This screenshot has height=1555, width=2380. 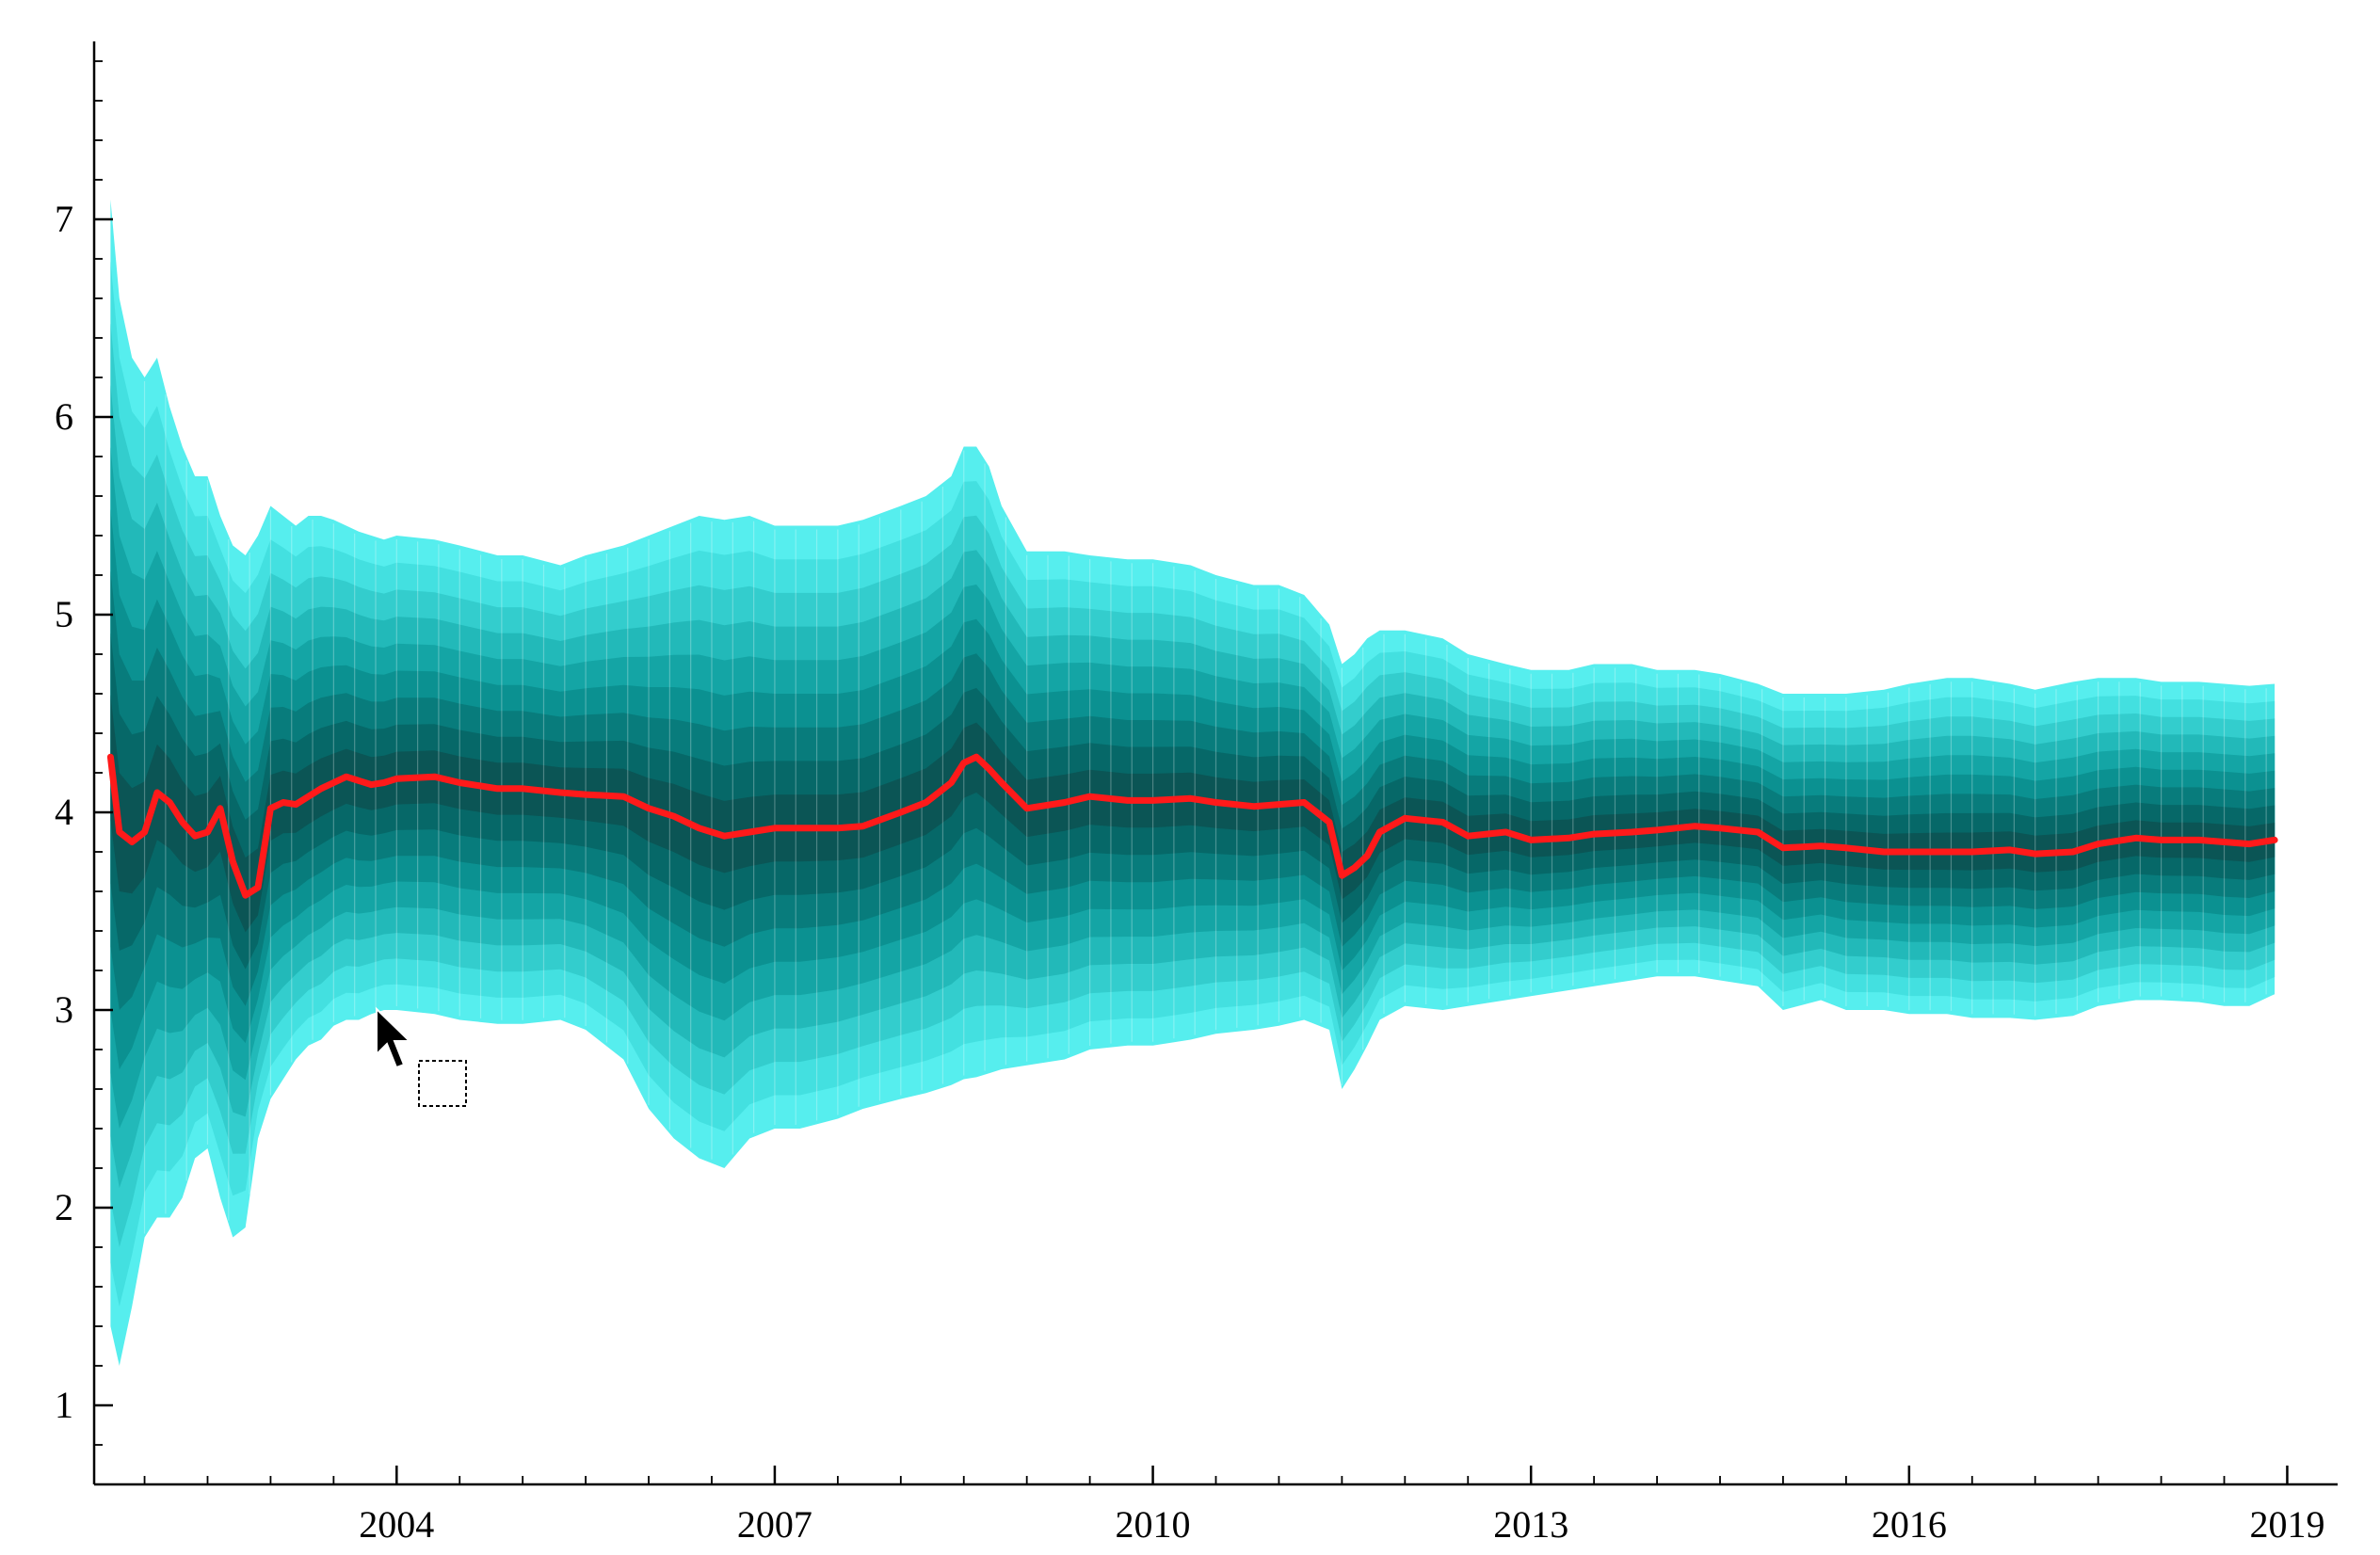 What do you see at coordinates (1153, 1524) in the screenshot?
I see `x-tick-label: 2010` at bounding box center [1153, 1524].